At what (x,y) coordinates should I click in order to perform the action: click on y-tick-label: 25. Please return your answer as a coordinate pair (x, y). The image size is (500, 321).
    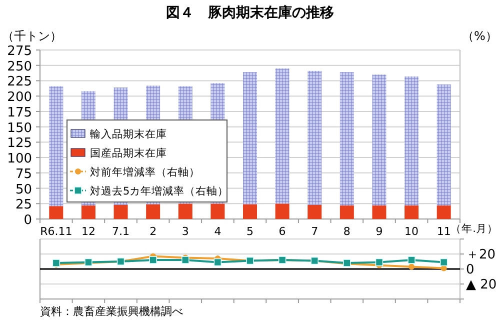
    Looking at the image, I should click on (23, 205).